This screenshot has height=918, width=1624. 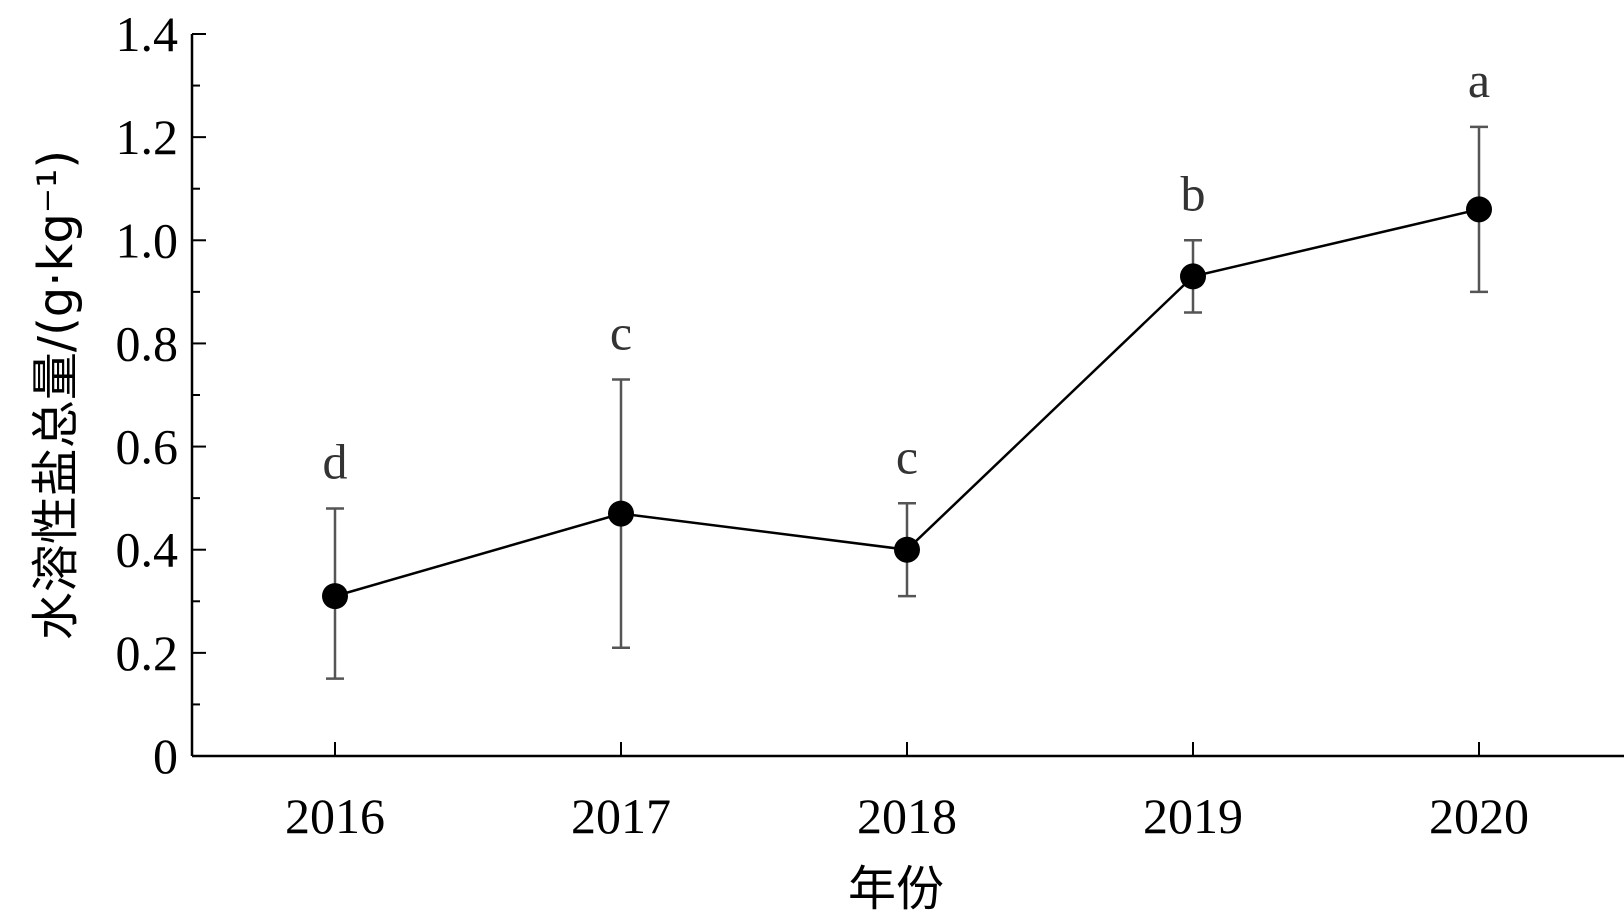 What do you see at coordinates (1479, 80) in the screenshot?
I see `significance-label: a` at bounding box center [1479, 80].